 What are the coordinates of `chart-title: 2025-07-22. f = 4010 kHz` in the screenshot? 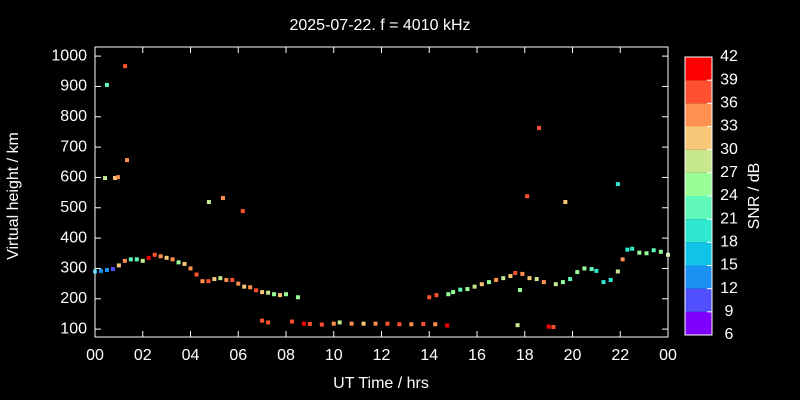 It's located at (379, 25).